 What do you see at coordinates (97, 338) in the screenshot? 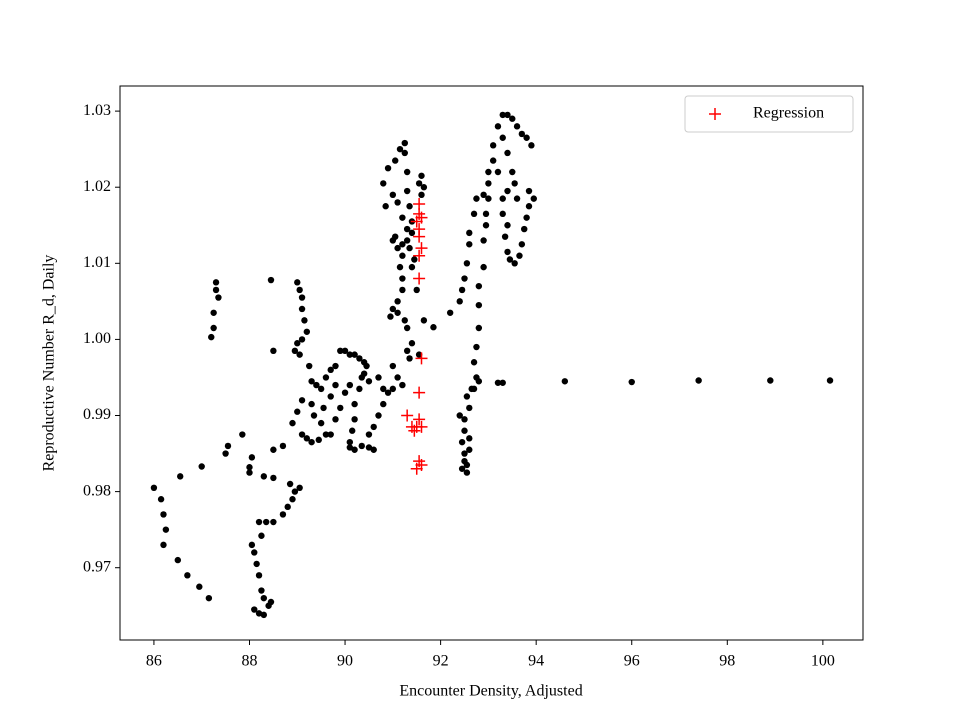
I see `y-tick-label: 1.00` at bounding box center [97, 338].